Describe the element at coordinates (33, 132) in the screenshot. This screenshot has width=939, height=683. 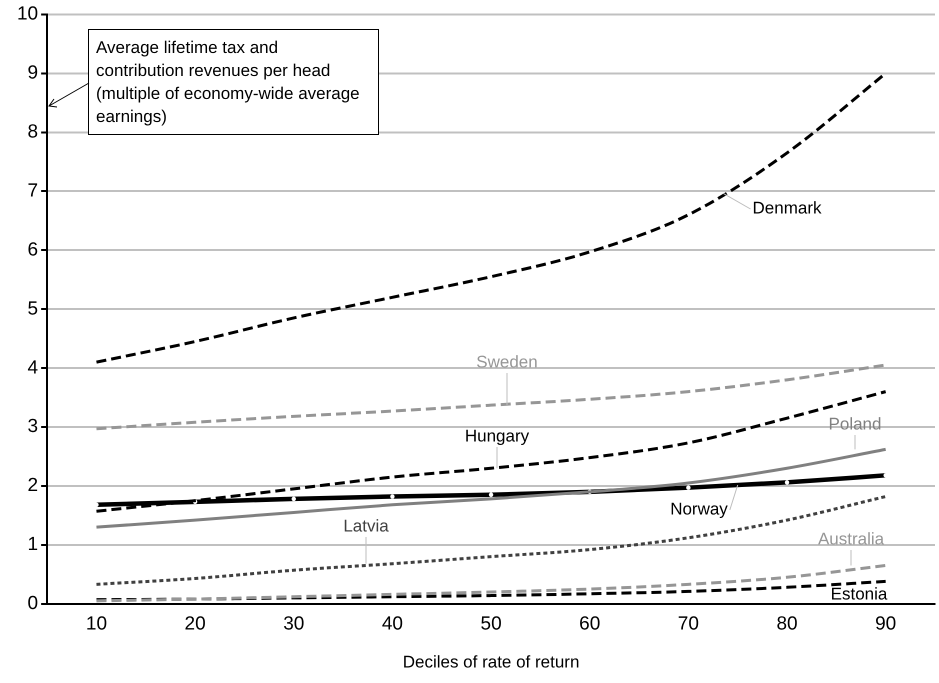
I see `y-tick-label: 8` at that location.